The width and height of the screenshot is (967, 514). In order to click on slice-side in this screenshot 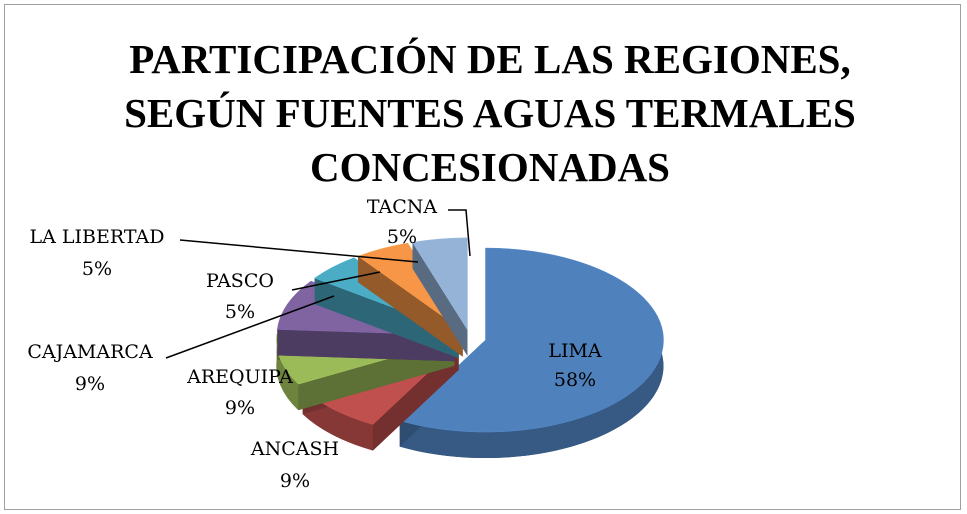, I will do `click(531, 353)`.